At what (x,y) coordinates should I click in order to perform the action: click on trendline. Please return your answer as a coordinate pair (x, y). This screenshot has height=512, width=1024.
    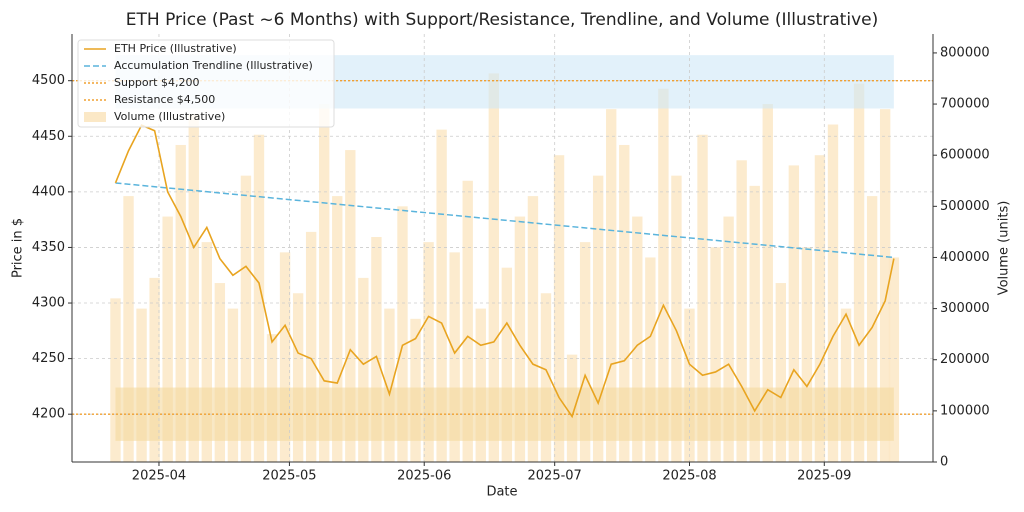
    Looking at the image, I should click on (504, 220).